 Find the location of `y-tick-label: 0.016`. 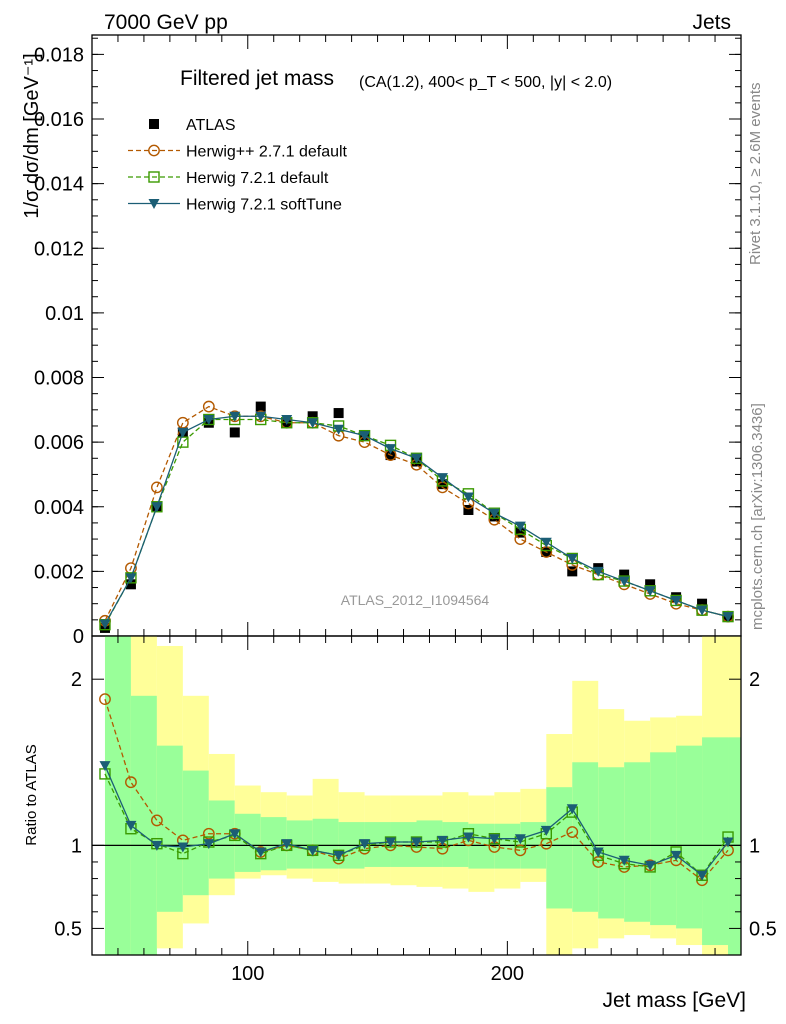

y-tick-label: 0.016 is located at coordinates (59, 120).